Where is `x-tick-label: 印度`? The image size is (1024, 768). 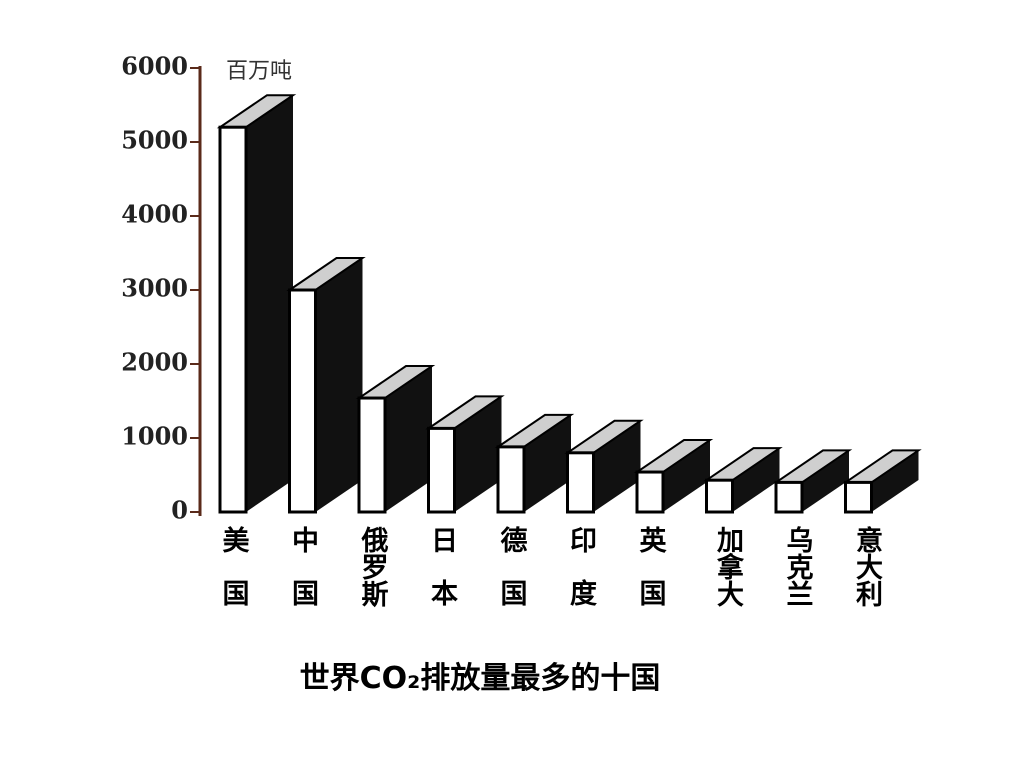 x-tick-label: 印度 is located at coordinates (581, 579).